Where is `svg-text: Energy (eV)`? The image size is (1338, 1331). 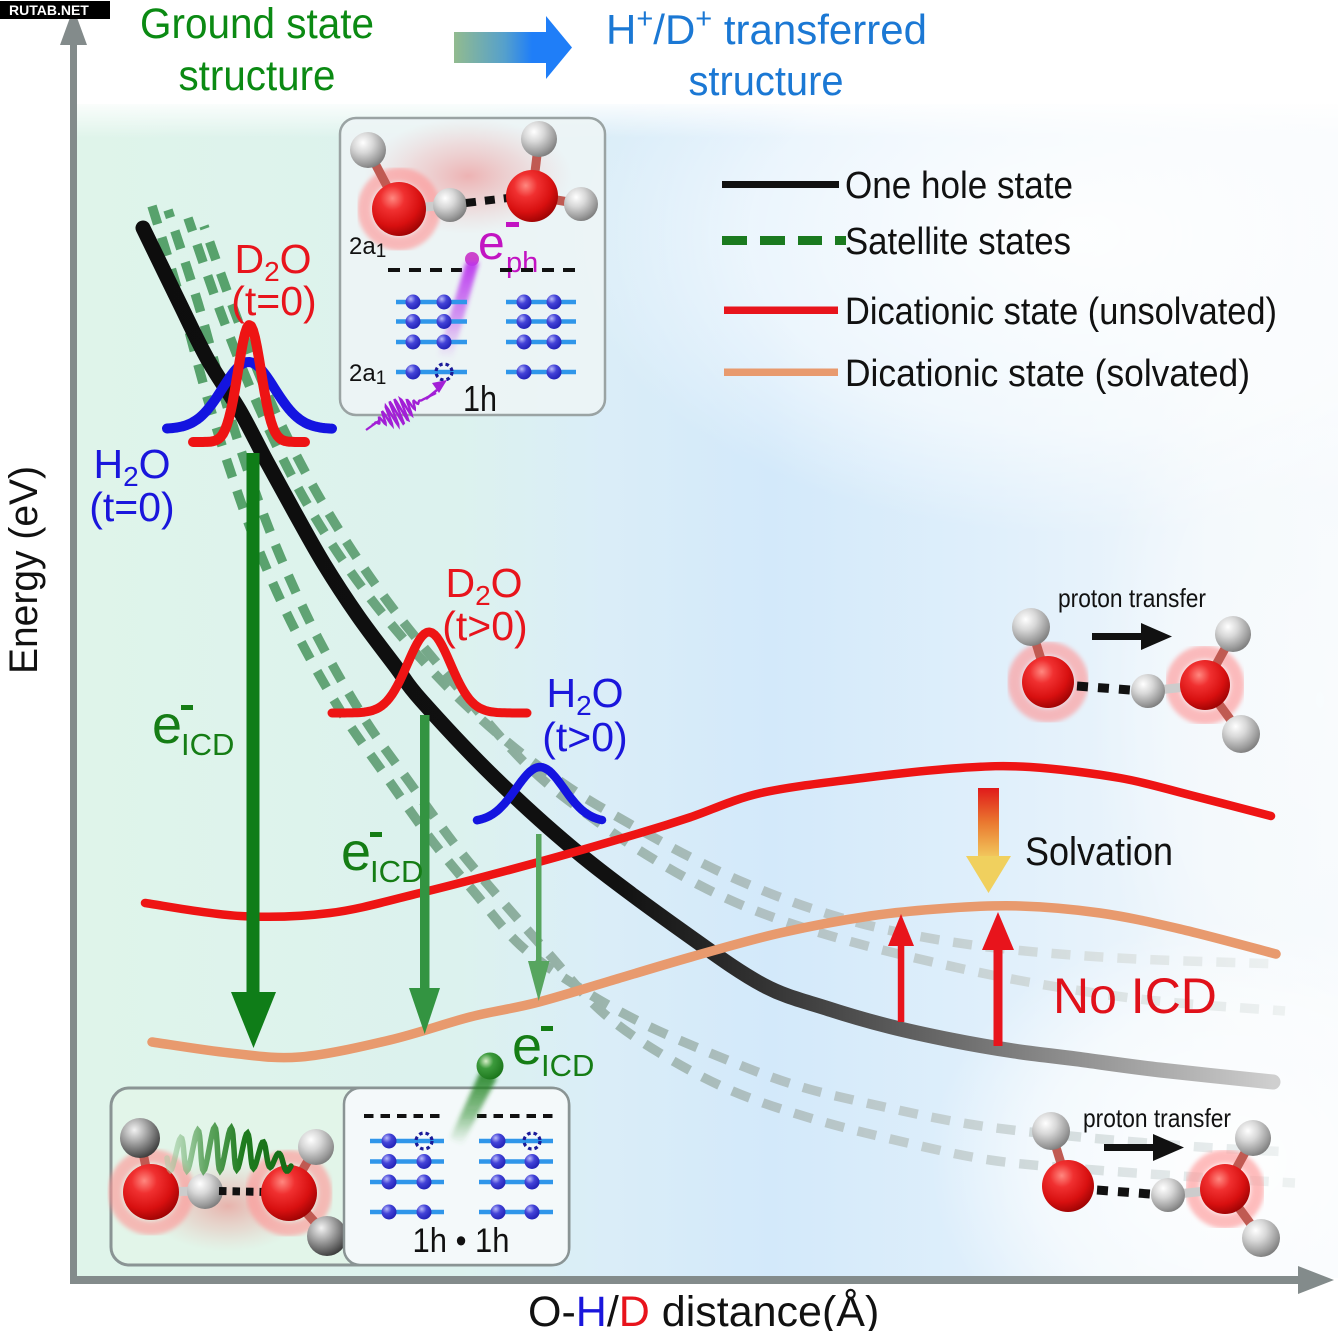
svg-text: Energy (eV) is located at coordinates (24, 570).